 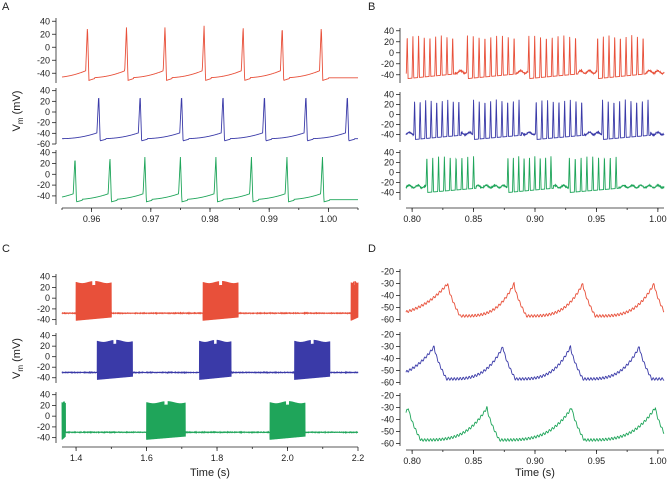 I want to click on y-tick-label-green: -60, so click(x=387, y=444).